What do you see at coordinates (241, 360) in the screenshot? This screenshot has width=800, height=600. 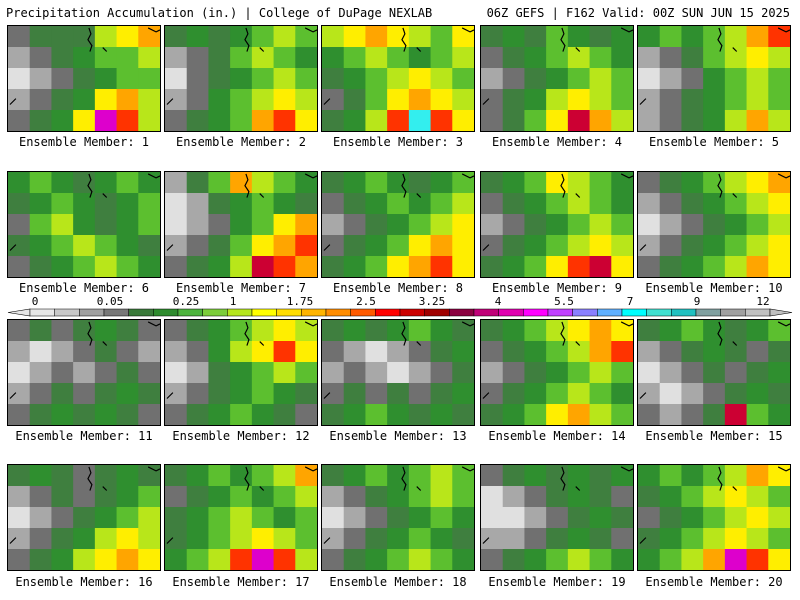 I see `shoreline-outline` at bounding box center [241, 360].